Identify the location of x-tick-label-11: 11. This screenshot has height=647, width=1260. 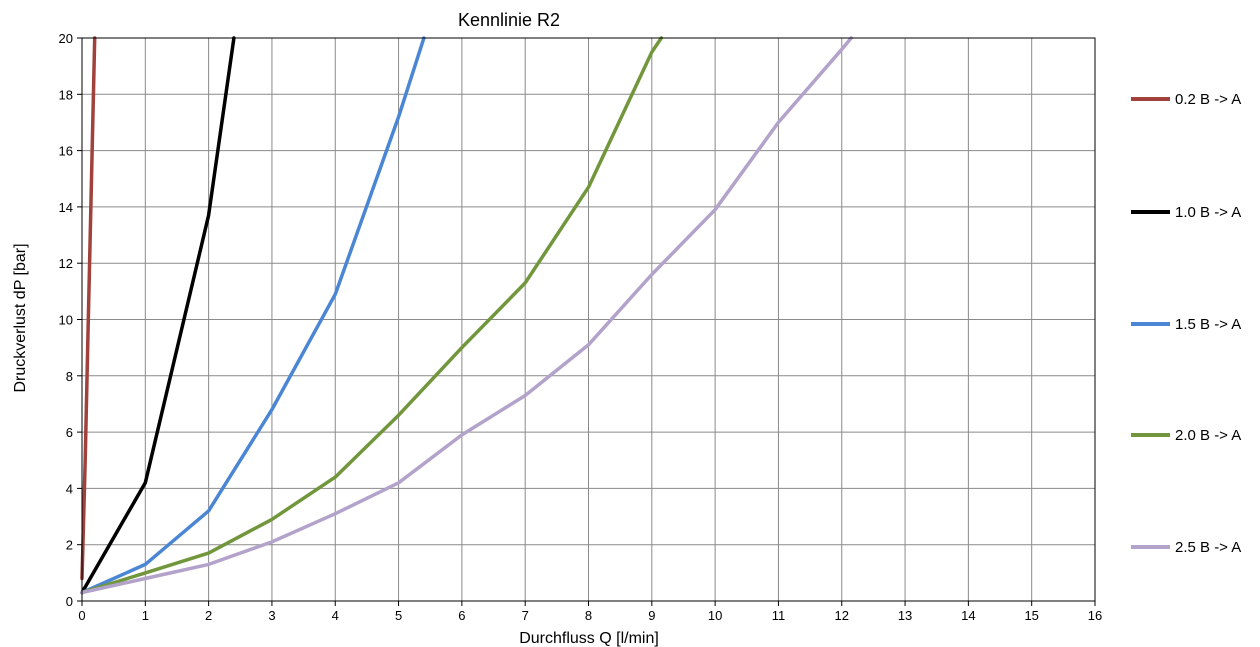
(779, 615).